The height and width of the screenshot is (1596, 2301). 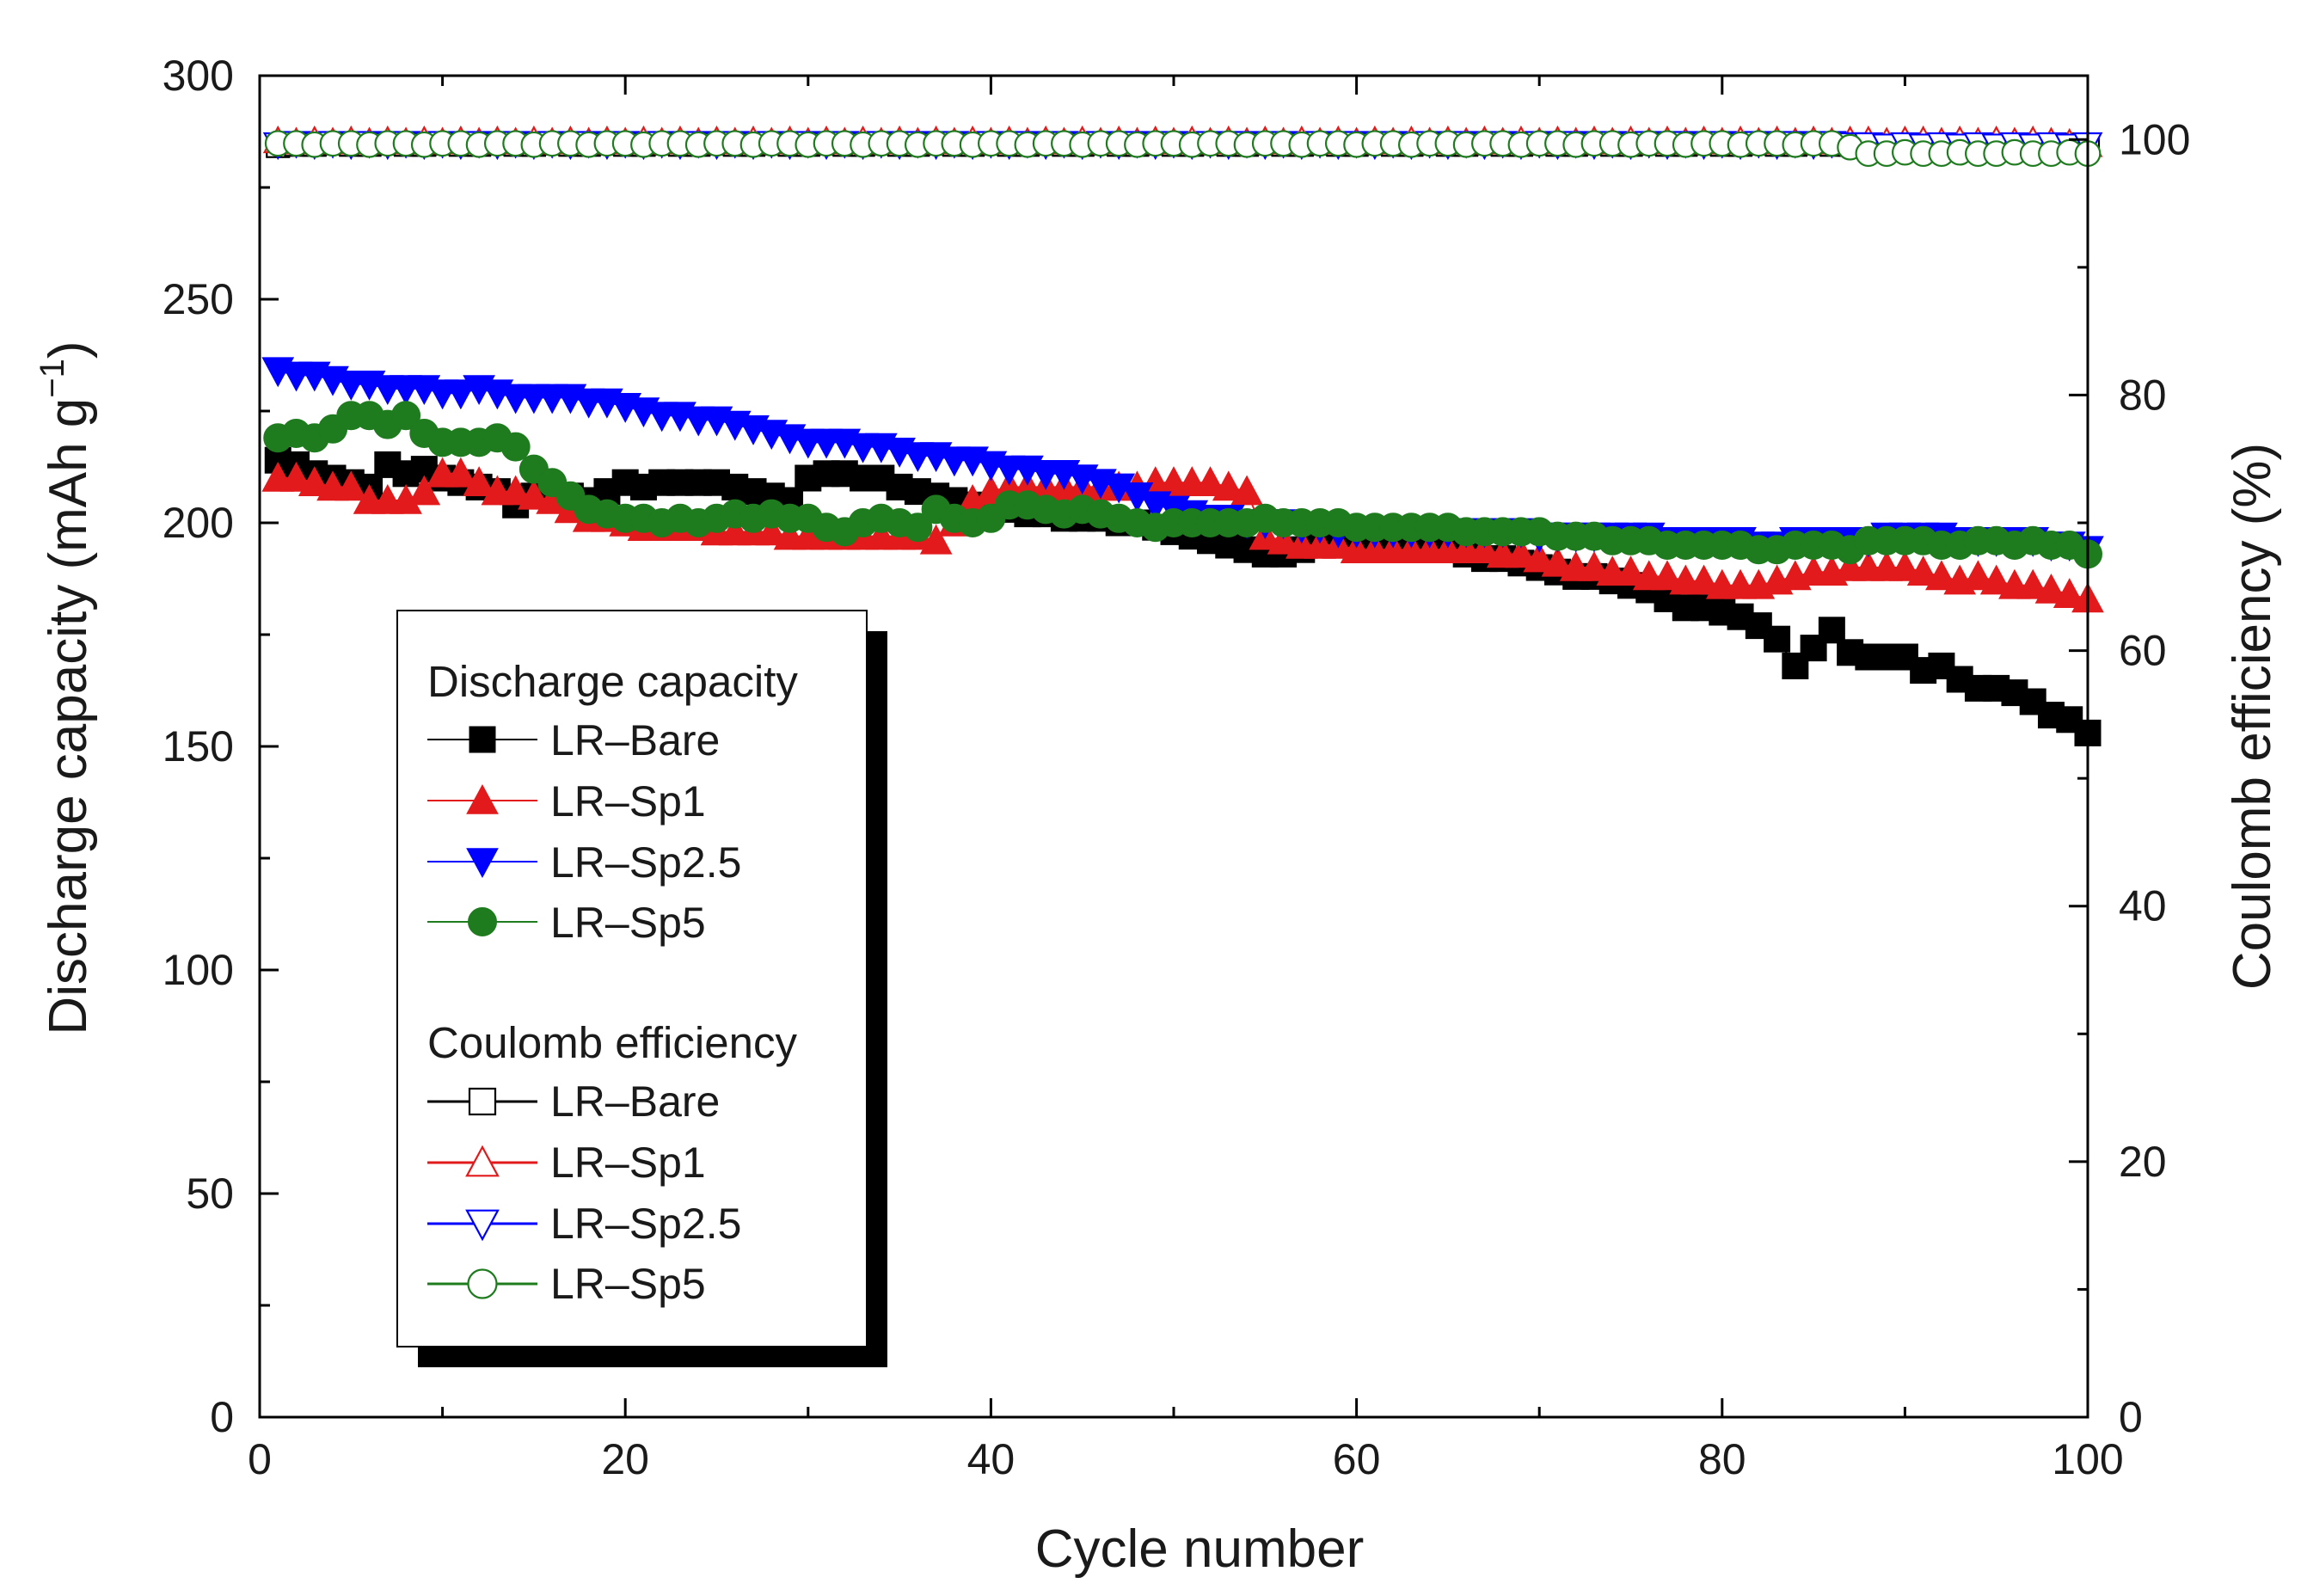 I want to click on legend-label-efficiency-sp1: LR–Sp1, so click(x=628, y=1163).